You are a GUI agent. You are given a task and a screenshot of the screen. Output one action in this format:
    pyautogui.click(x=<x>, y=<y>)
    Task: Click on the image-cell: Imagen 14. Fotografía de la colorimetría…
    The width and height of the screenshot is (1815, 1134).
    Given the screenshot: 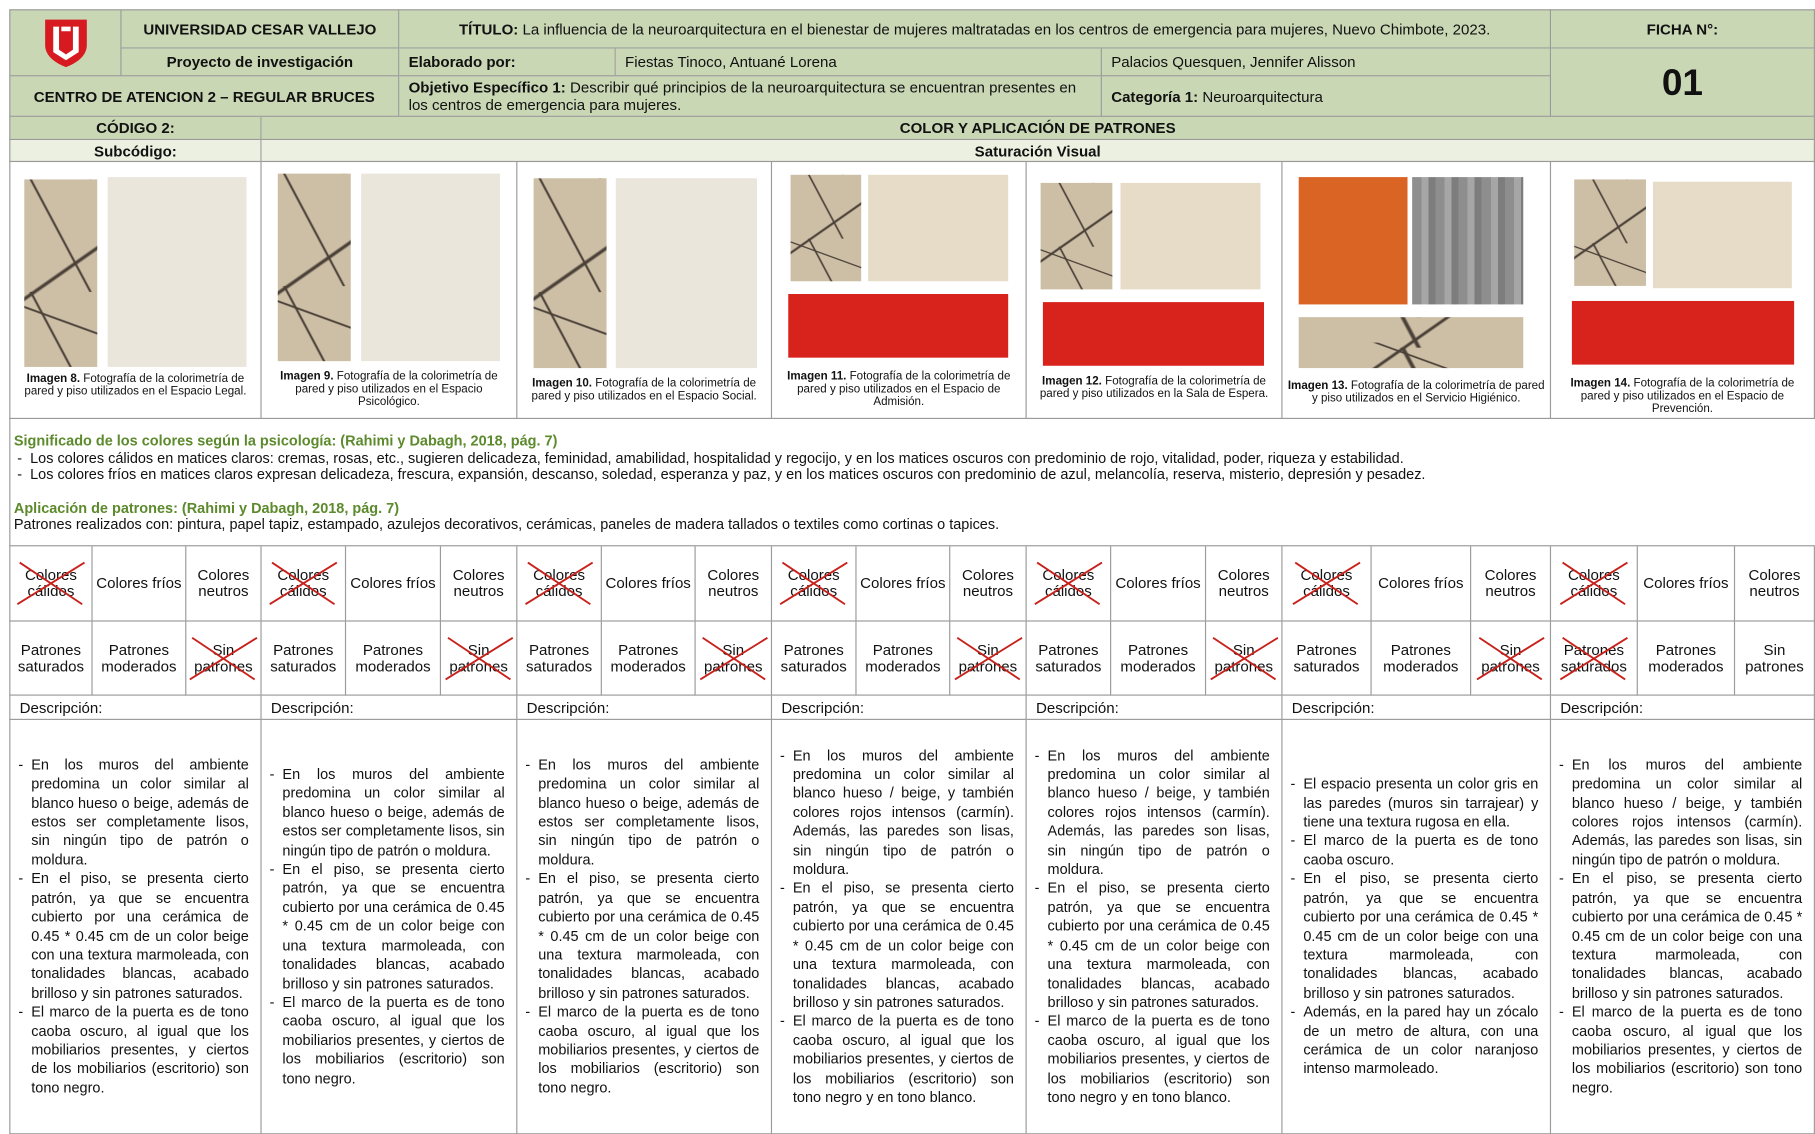 What is the action you would take?
    pyautogui.click(x=1683, y=291)
    